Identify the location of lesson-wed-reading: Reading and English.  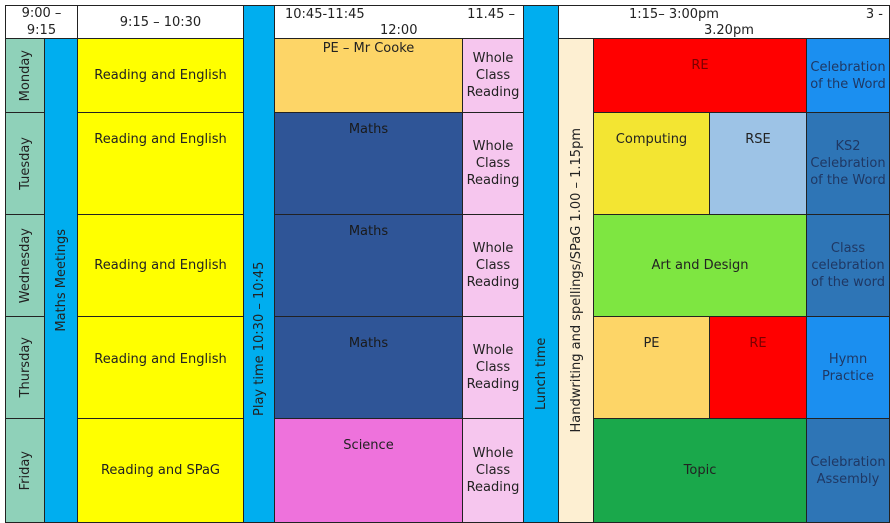
(160, 265).